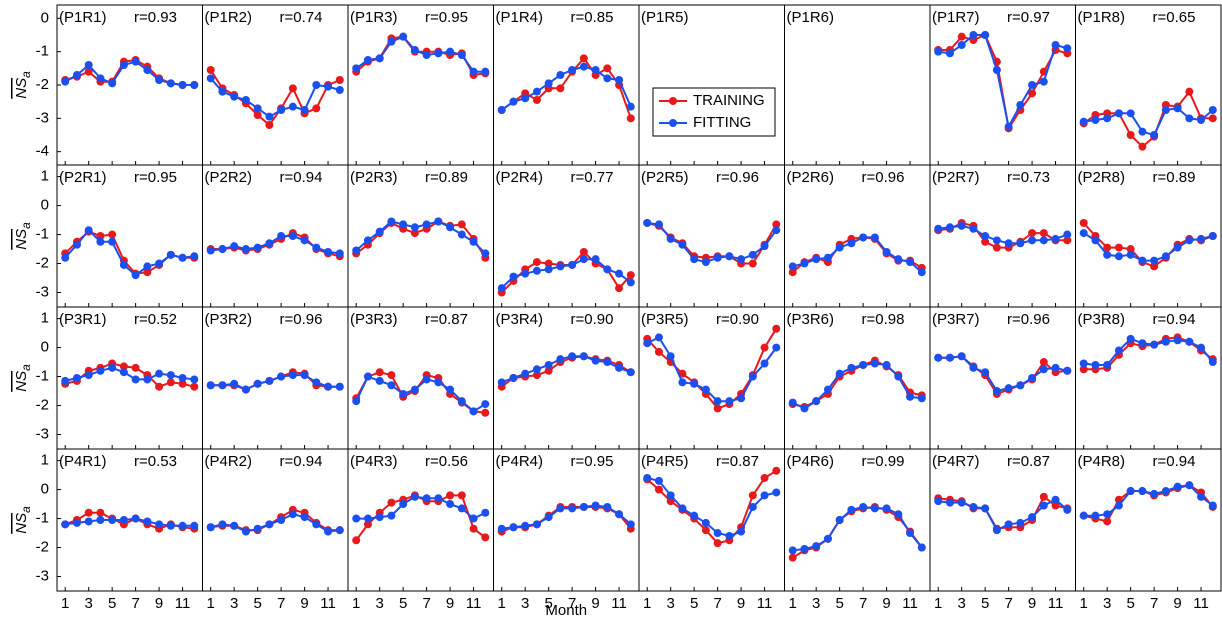  Describe the element at coordinates (229, 177) in the screenshot. I see `panel-label: (P2R2)` at that location.